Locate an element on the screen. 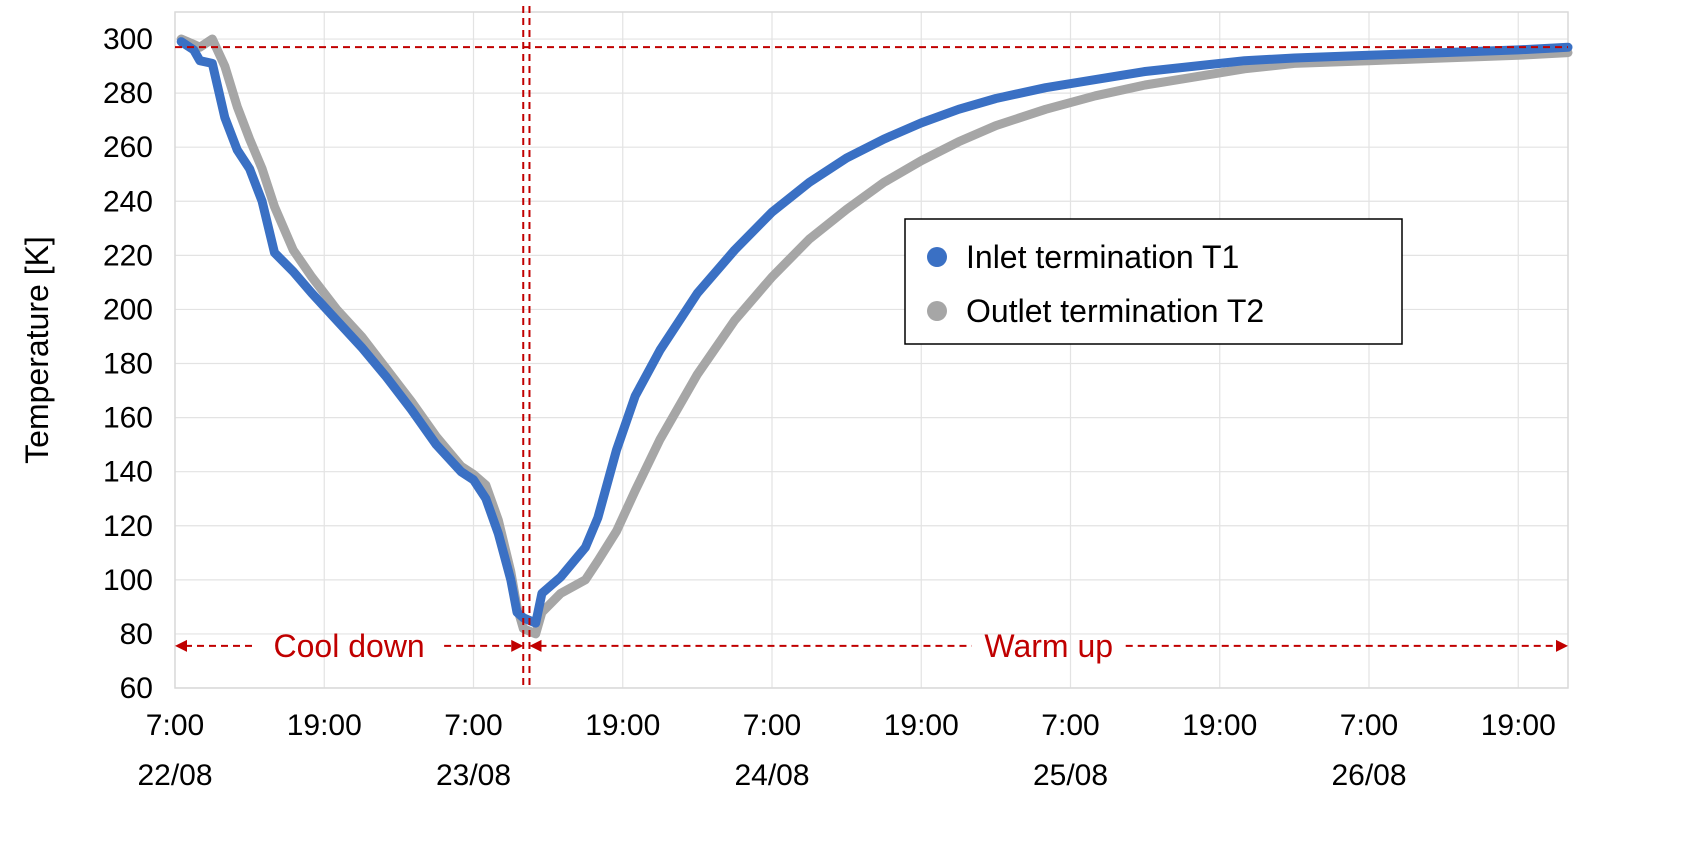 Image resolution: width=1700 pixels, height=866 pixels. y-tick-label: 240 is located at coordinates (128, 201).